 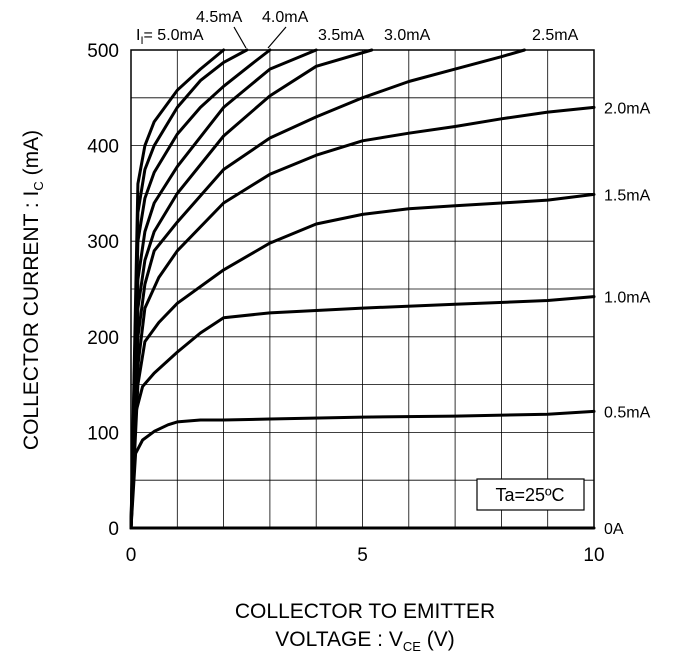 I want to click on annotation-text: Ta=25ºC, so click(x=529, y=495).